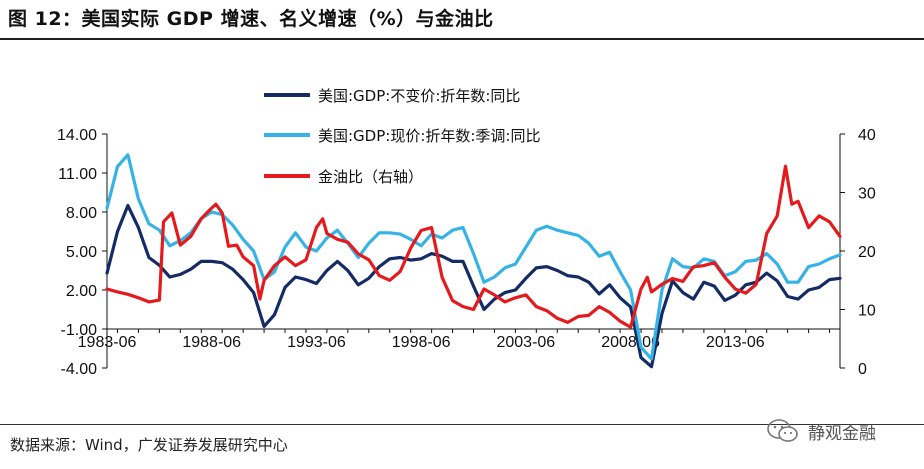 The height and width of the screenshot is (469, 924). I want to click on footer-divider, so click(462, 424).